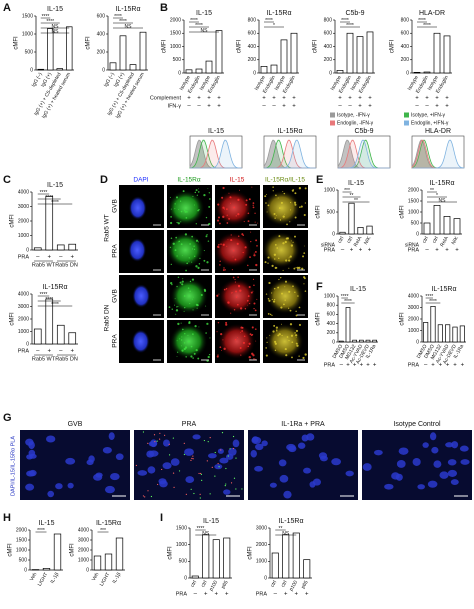 This screenshot has width=474, height=609. I want to click on y-tick-label: 400, so click(331, 324).